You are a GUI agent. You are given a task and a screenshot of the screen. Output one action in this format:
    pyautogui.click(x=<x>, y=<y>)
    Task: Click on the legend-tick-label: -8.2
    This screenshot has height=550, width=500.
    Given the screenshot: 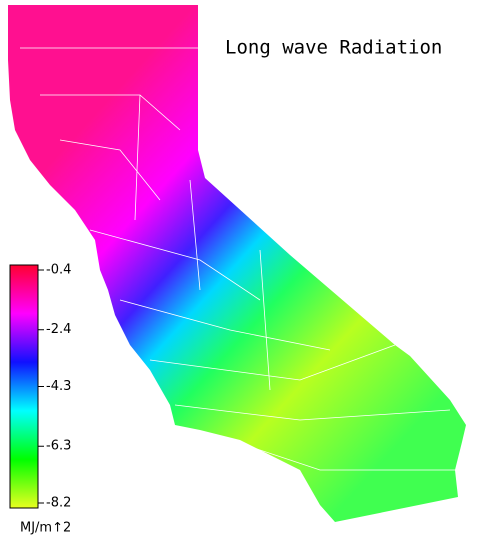 What is the action you would take?
    pyautogui.click(x=58, y=503)
    